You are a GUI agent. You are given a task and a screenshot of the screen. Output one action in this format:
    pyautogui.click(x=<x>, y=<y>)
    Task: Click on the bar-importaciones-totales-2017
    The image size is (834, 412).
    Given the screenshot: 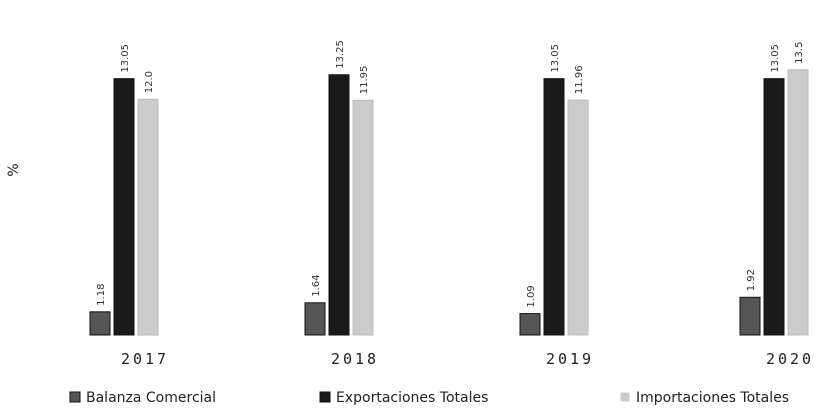 What is the action you would take?
    pyautogui.click(x=148, y=217)
    